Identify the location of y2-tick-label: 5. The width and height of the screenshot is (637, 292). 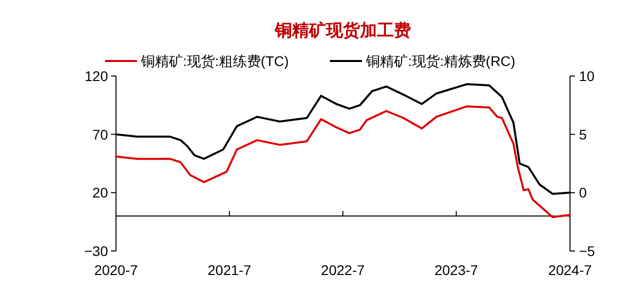
(583, 134).